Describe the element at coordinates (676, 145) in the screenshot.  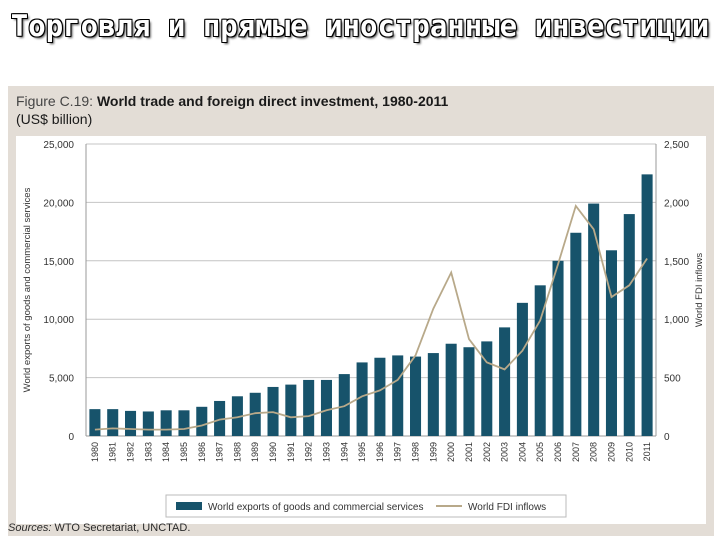
I see `y2-tick-label: 2,500` at that location.